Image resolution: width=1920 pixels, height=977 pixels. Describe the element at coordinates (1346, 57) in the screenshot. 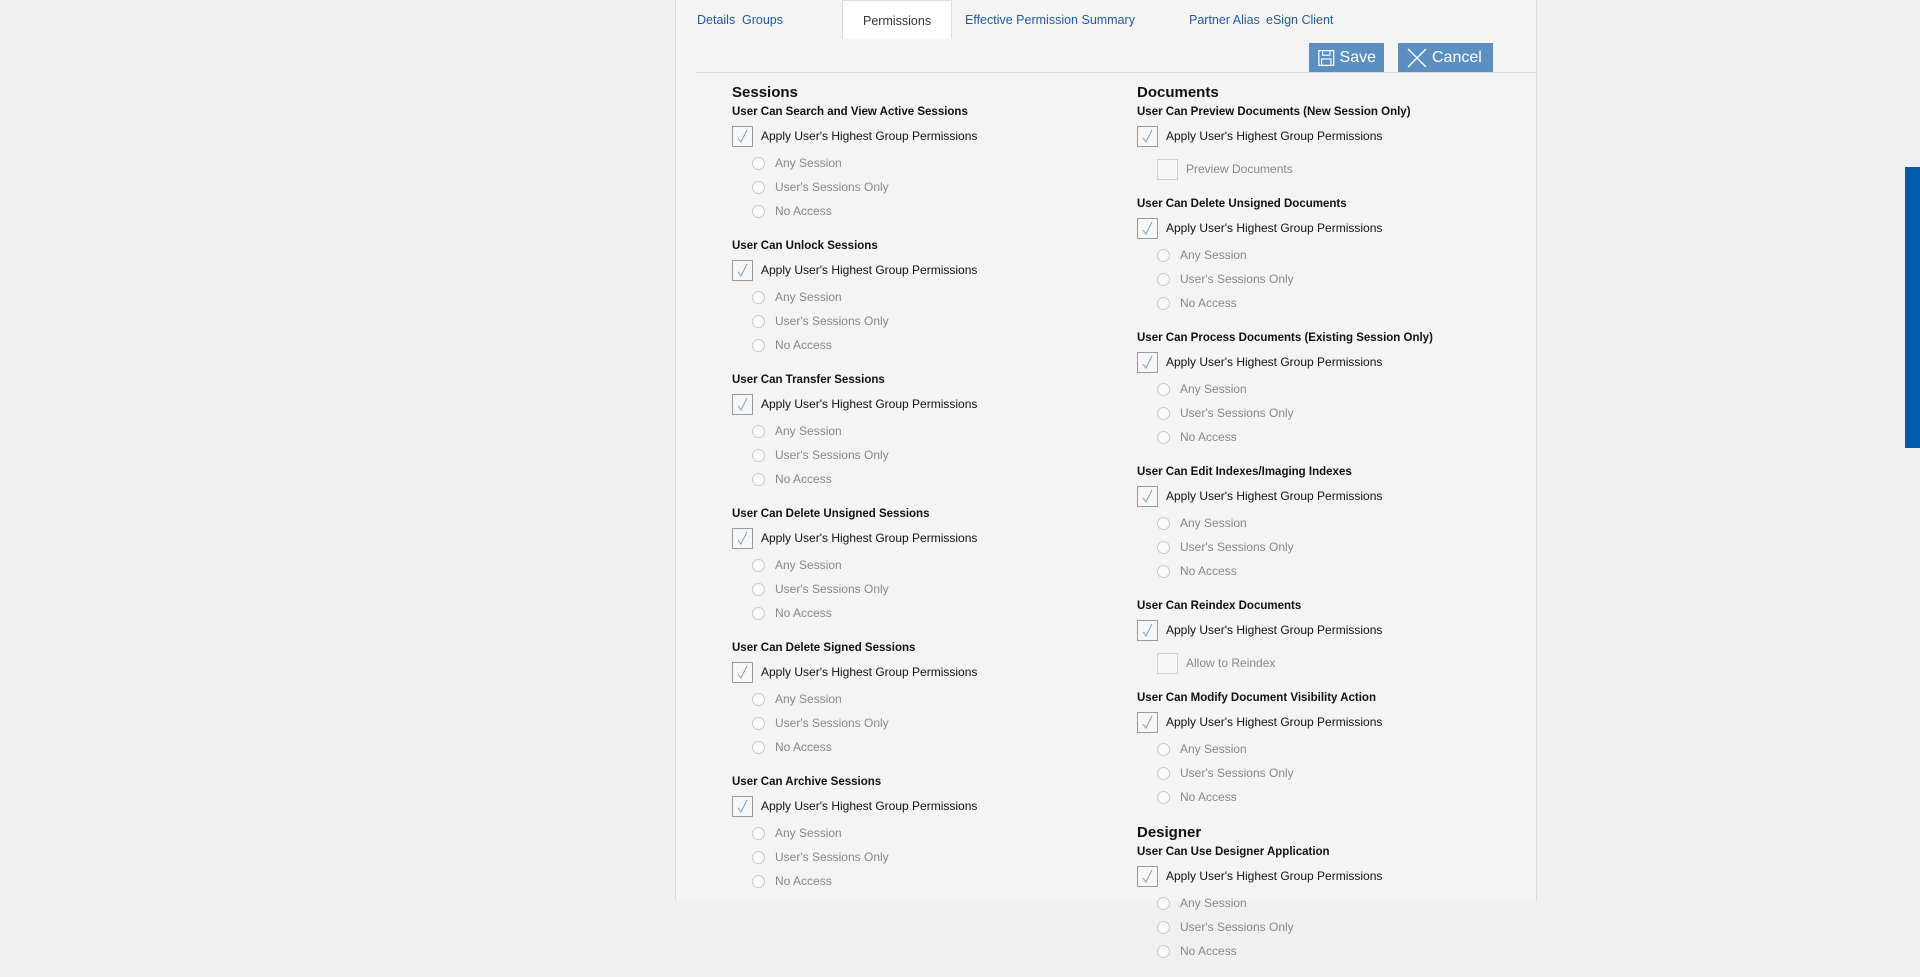

I see `save-button: Save` at that location.